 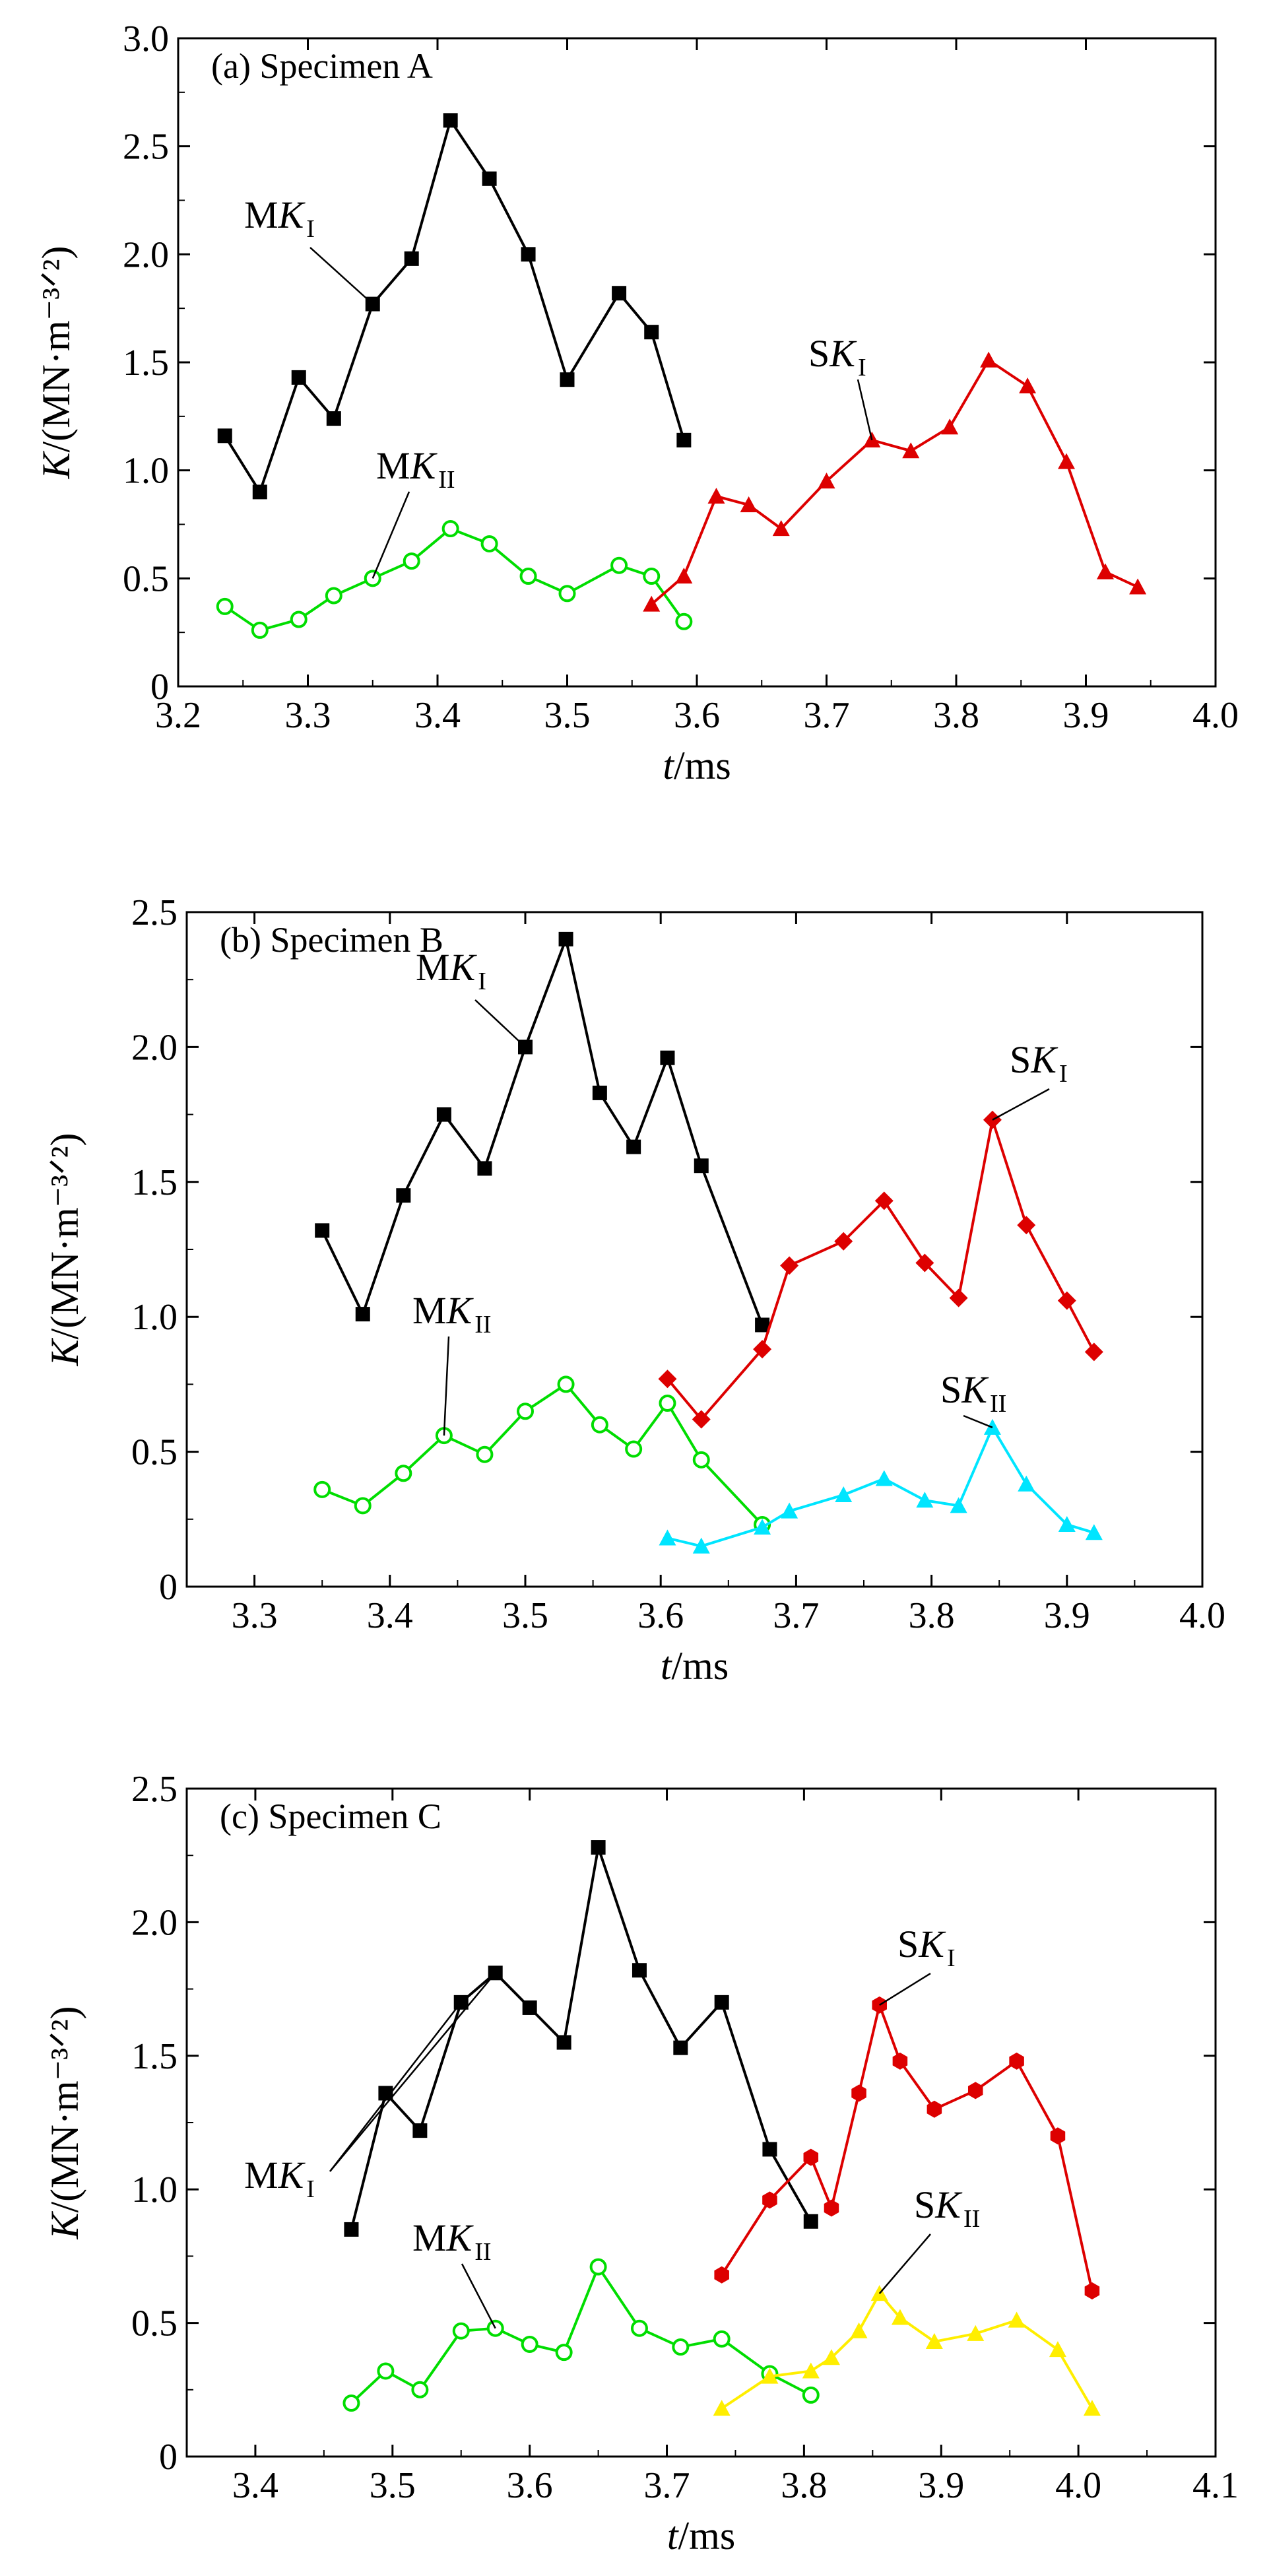 I want to click on x-axis-label-unit: /ms, so click(x=707, y=2536).